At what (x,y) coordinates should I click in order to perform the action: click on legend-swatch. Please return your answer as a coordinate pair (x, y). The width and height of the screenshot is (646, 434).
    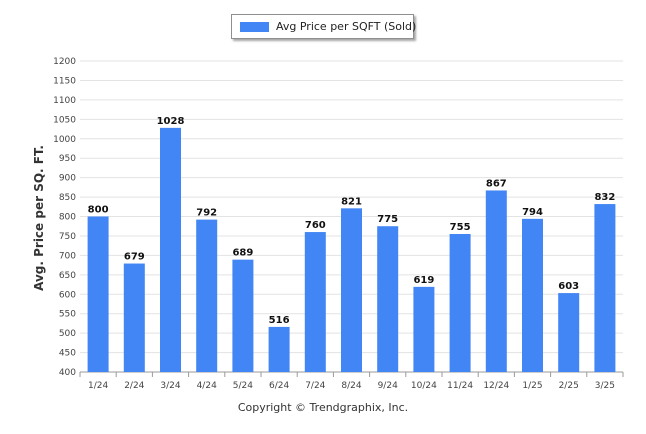
    Looking at the image, I should click on (254, 27).